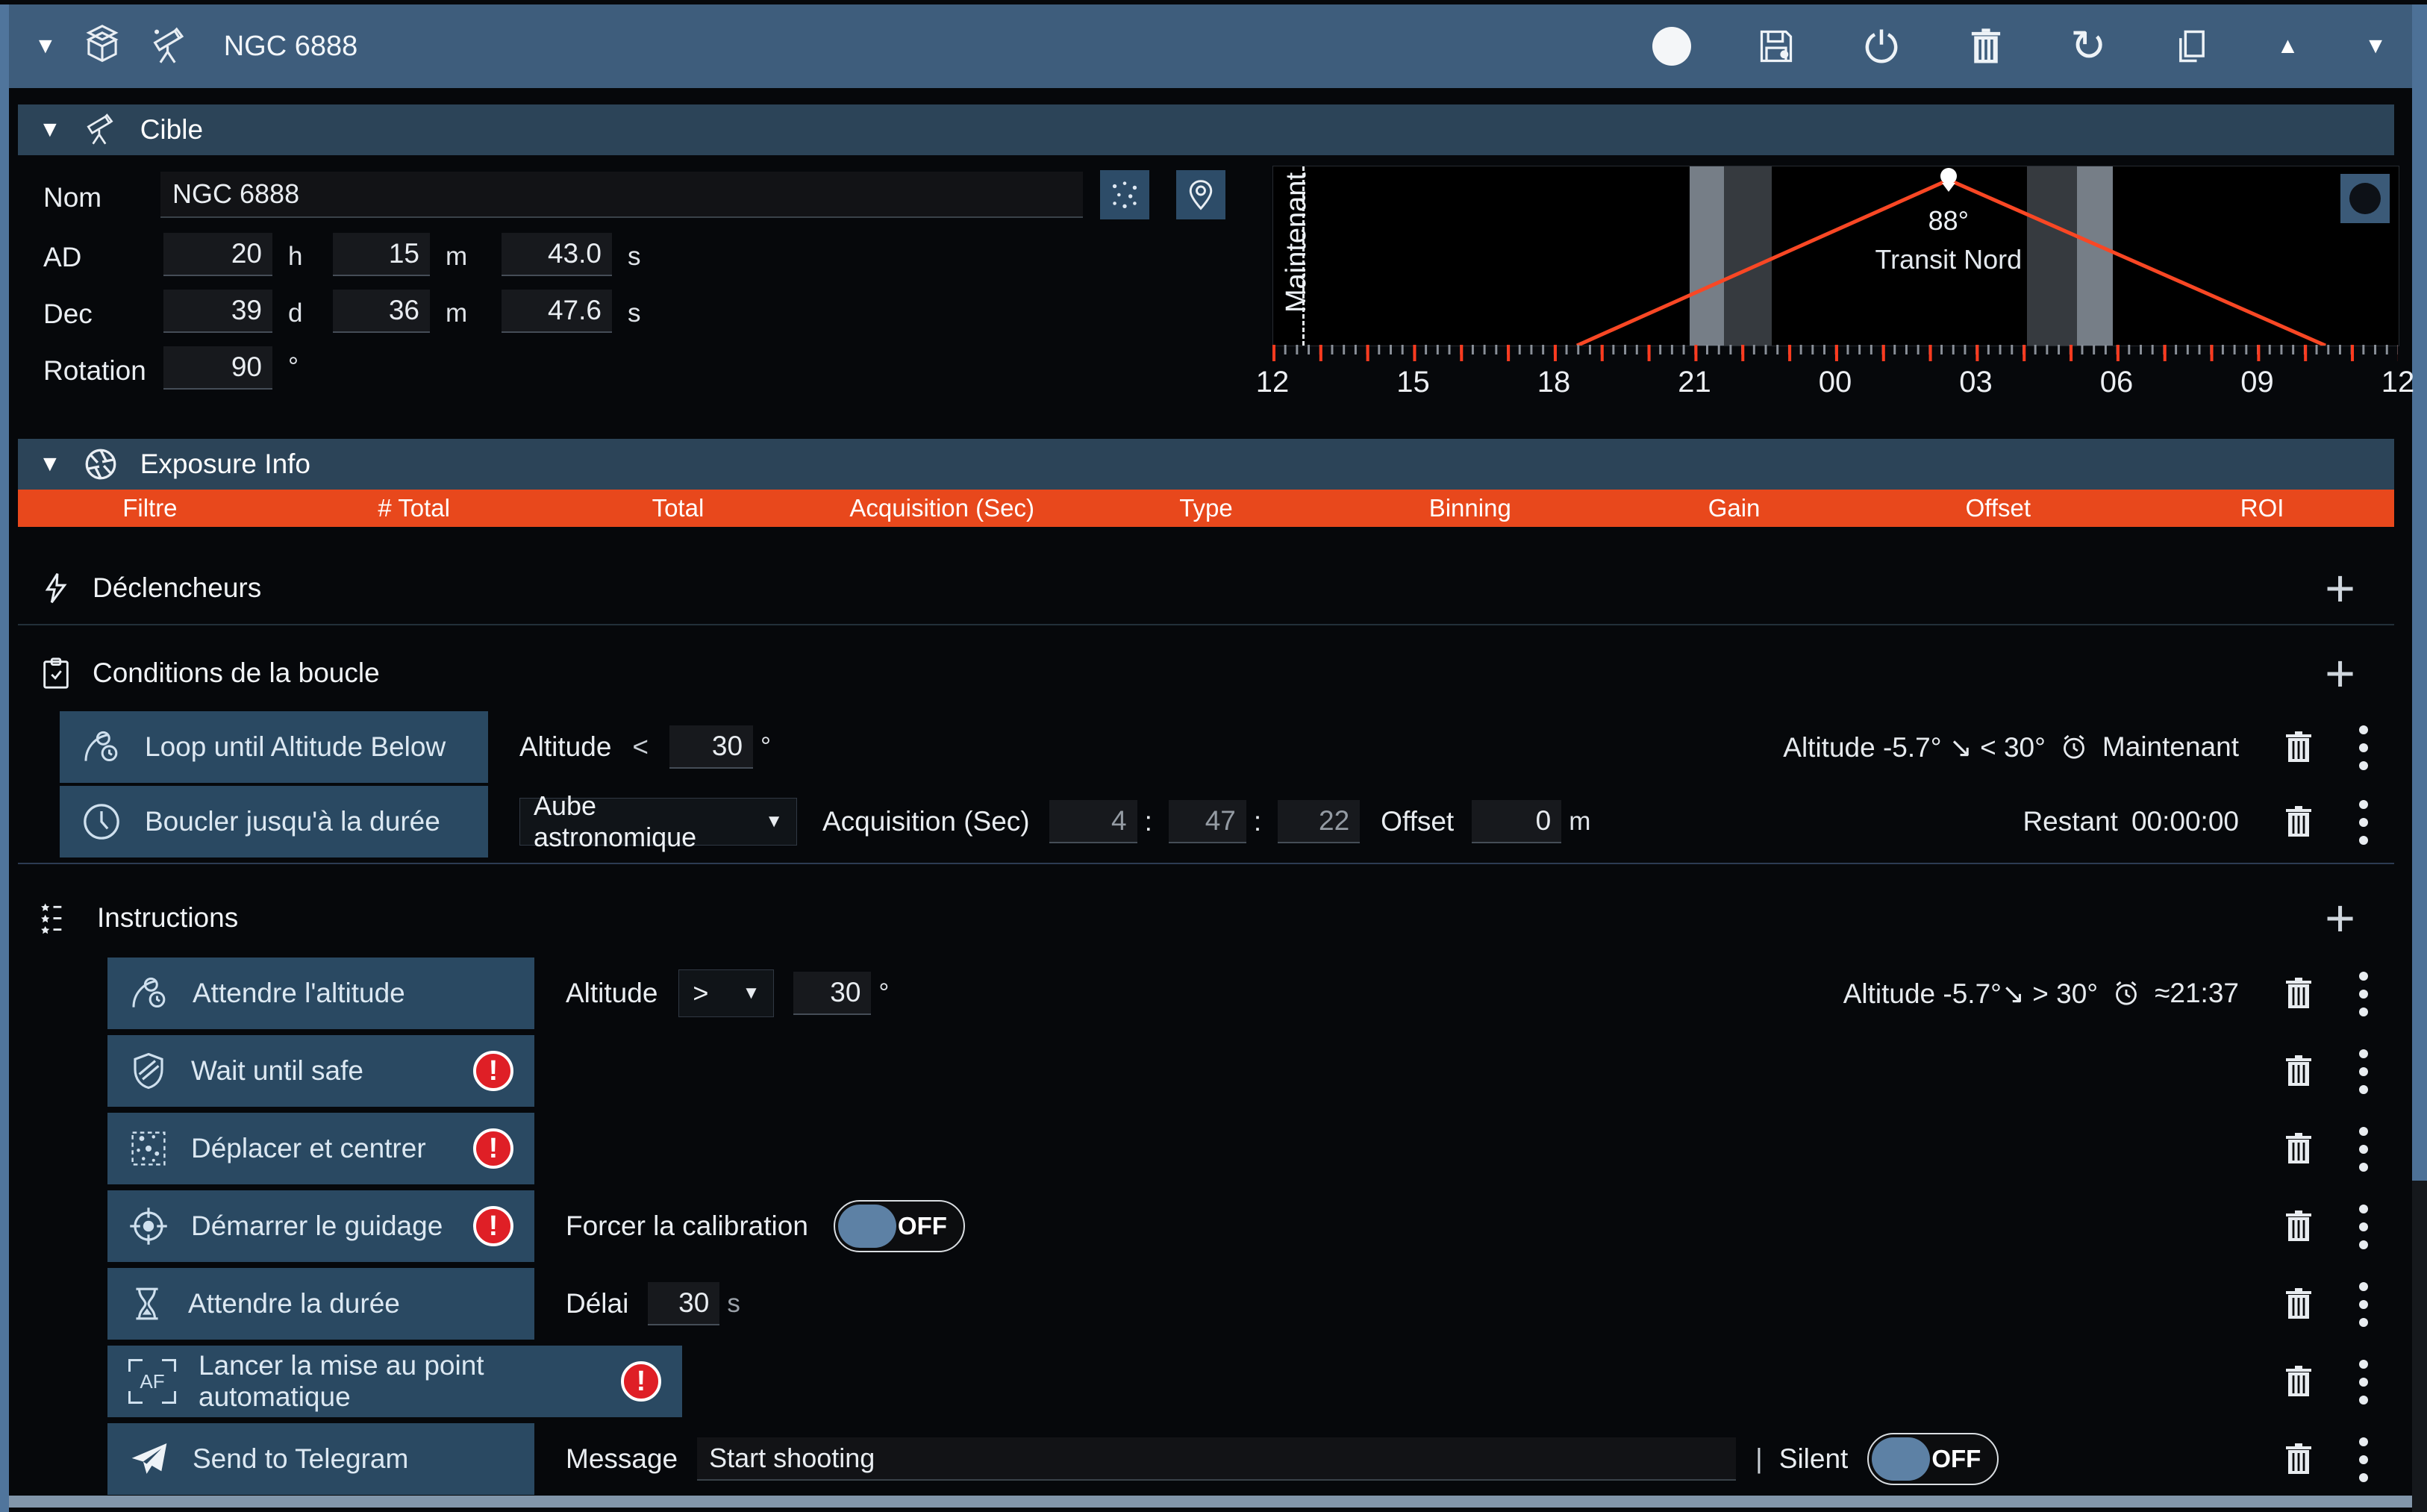 The height and width of the screenshot is (1512, 2427). I want to click on altitude-field-label: Altitude, so click(566, 746).